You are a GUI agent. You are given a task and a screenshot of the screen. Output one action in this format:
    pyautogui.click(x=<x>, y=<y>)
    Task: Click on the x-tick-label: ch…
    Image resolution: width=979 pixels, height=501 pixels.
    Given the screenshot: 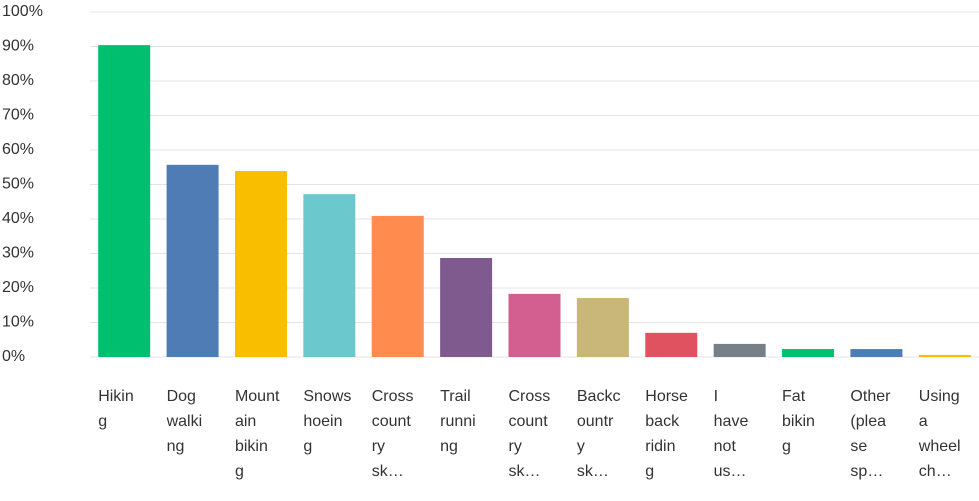 What is the action you would take?
    pyautogui.click(x=935, y=471)
    